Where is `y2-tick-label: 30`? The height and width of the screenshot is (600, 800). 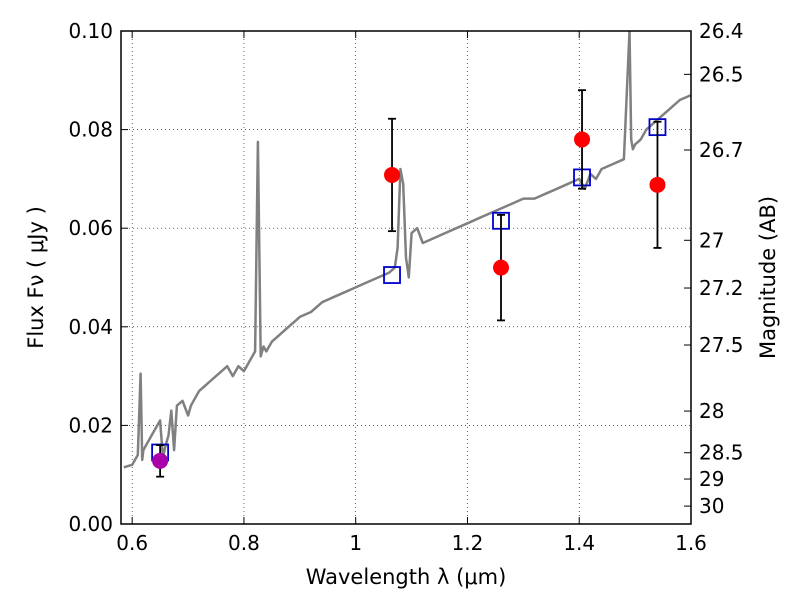 y2-tick-label: 30 is located at coordinates (711, 506).